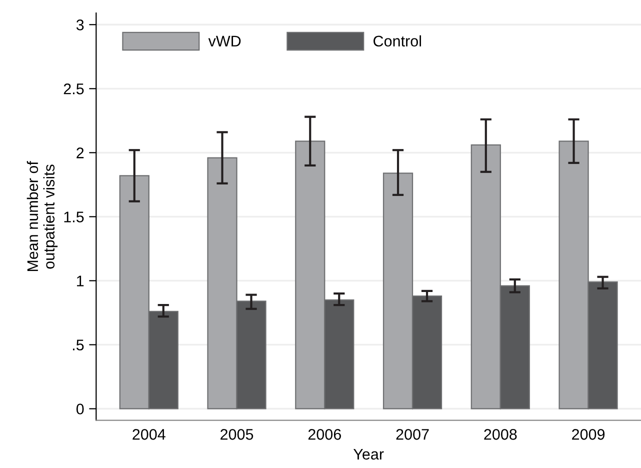 This screenshot has height=468, width=641. I want to click on legend-label: Control, so click(397, 41).